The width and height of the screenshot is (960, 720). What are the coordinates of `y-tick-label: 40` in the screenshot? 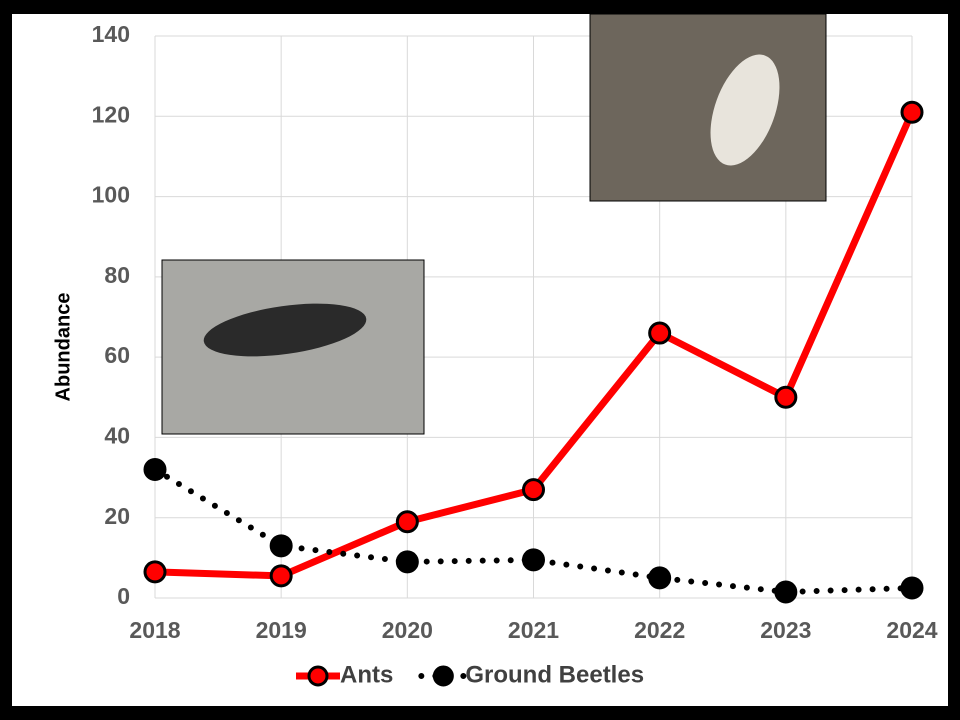 It's located at (117, 436).